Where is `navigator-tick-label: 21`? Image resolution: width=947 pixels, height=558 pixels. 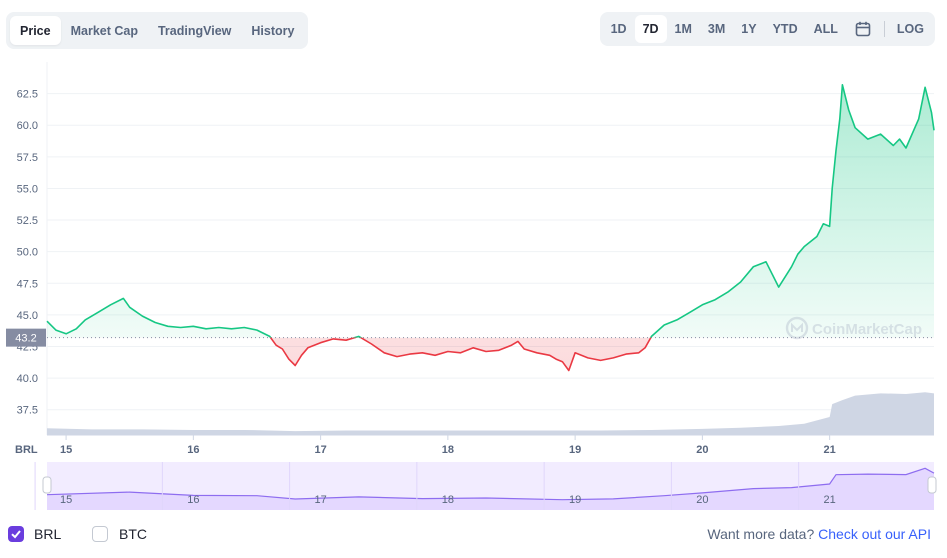 navigator-tick-label: 21 is located at coordinates (830, 500).